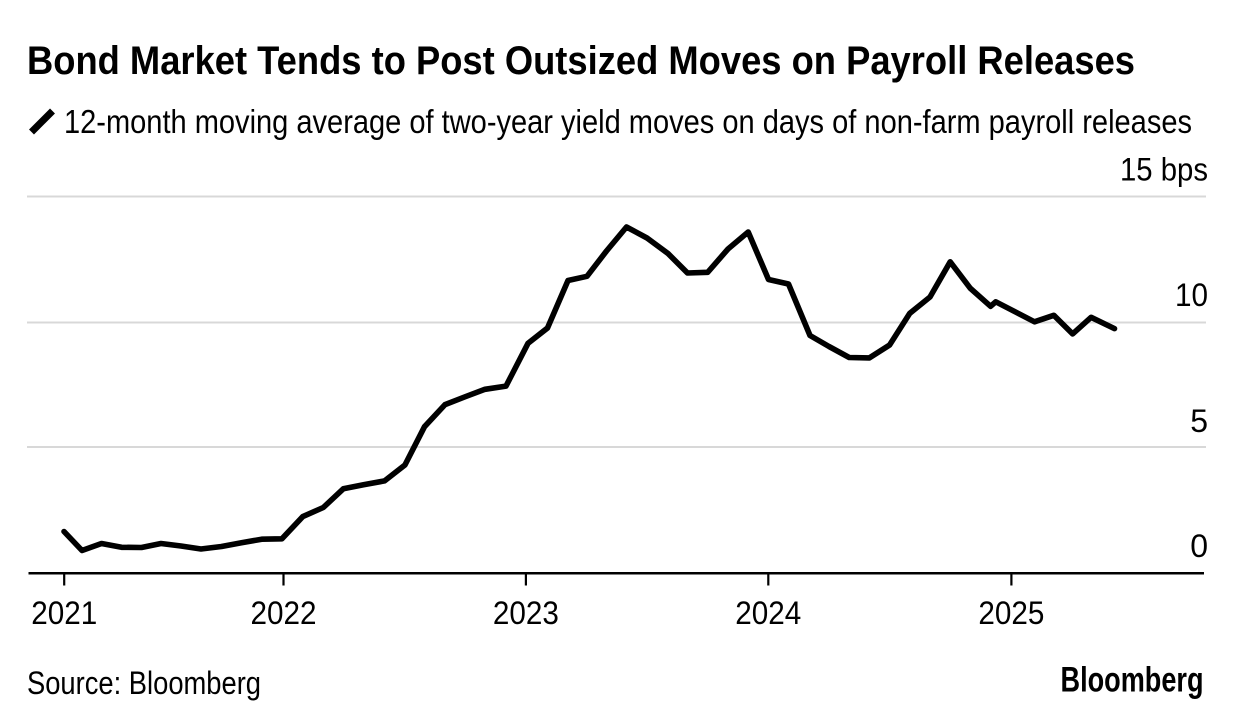 The image size is (1240, 724). What do you see at coordinates (1132, 680) in the screenshot?
I see `svg-text: Bloomberg` at bounding box center [1132, 680].